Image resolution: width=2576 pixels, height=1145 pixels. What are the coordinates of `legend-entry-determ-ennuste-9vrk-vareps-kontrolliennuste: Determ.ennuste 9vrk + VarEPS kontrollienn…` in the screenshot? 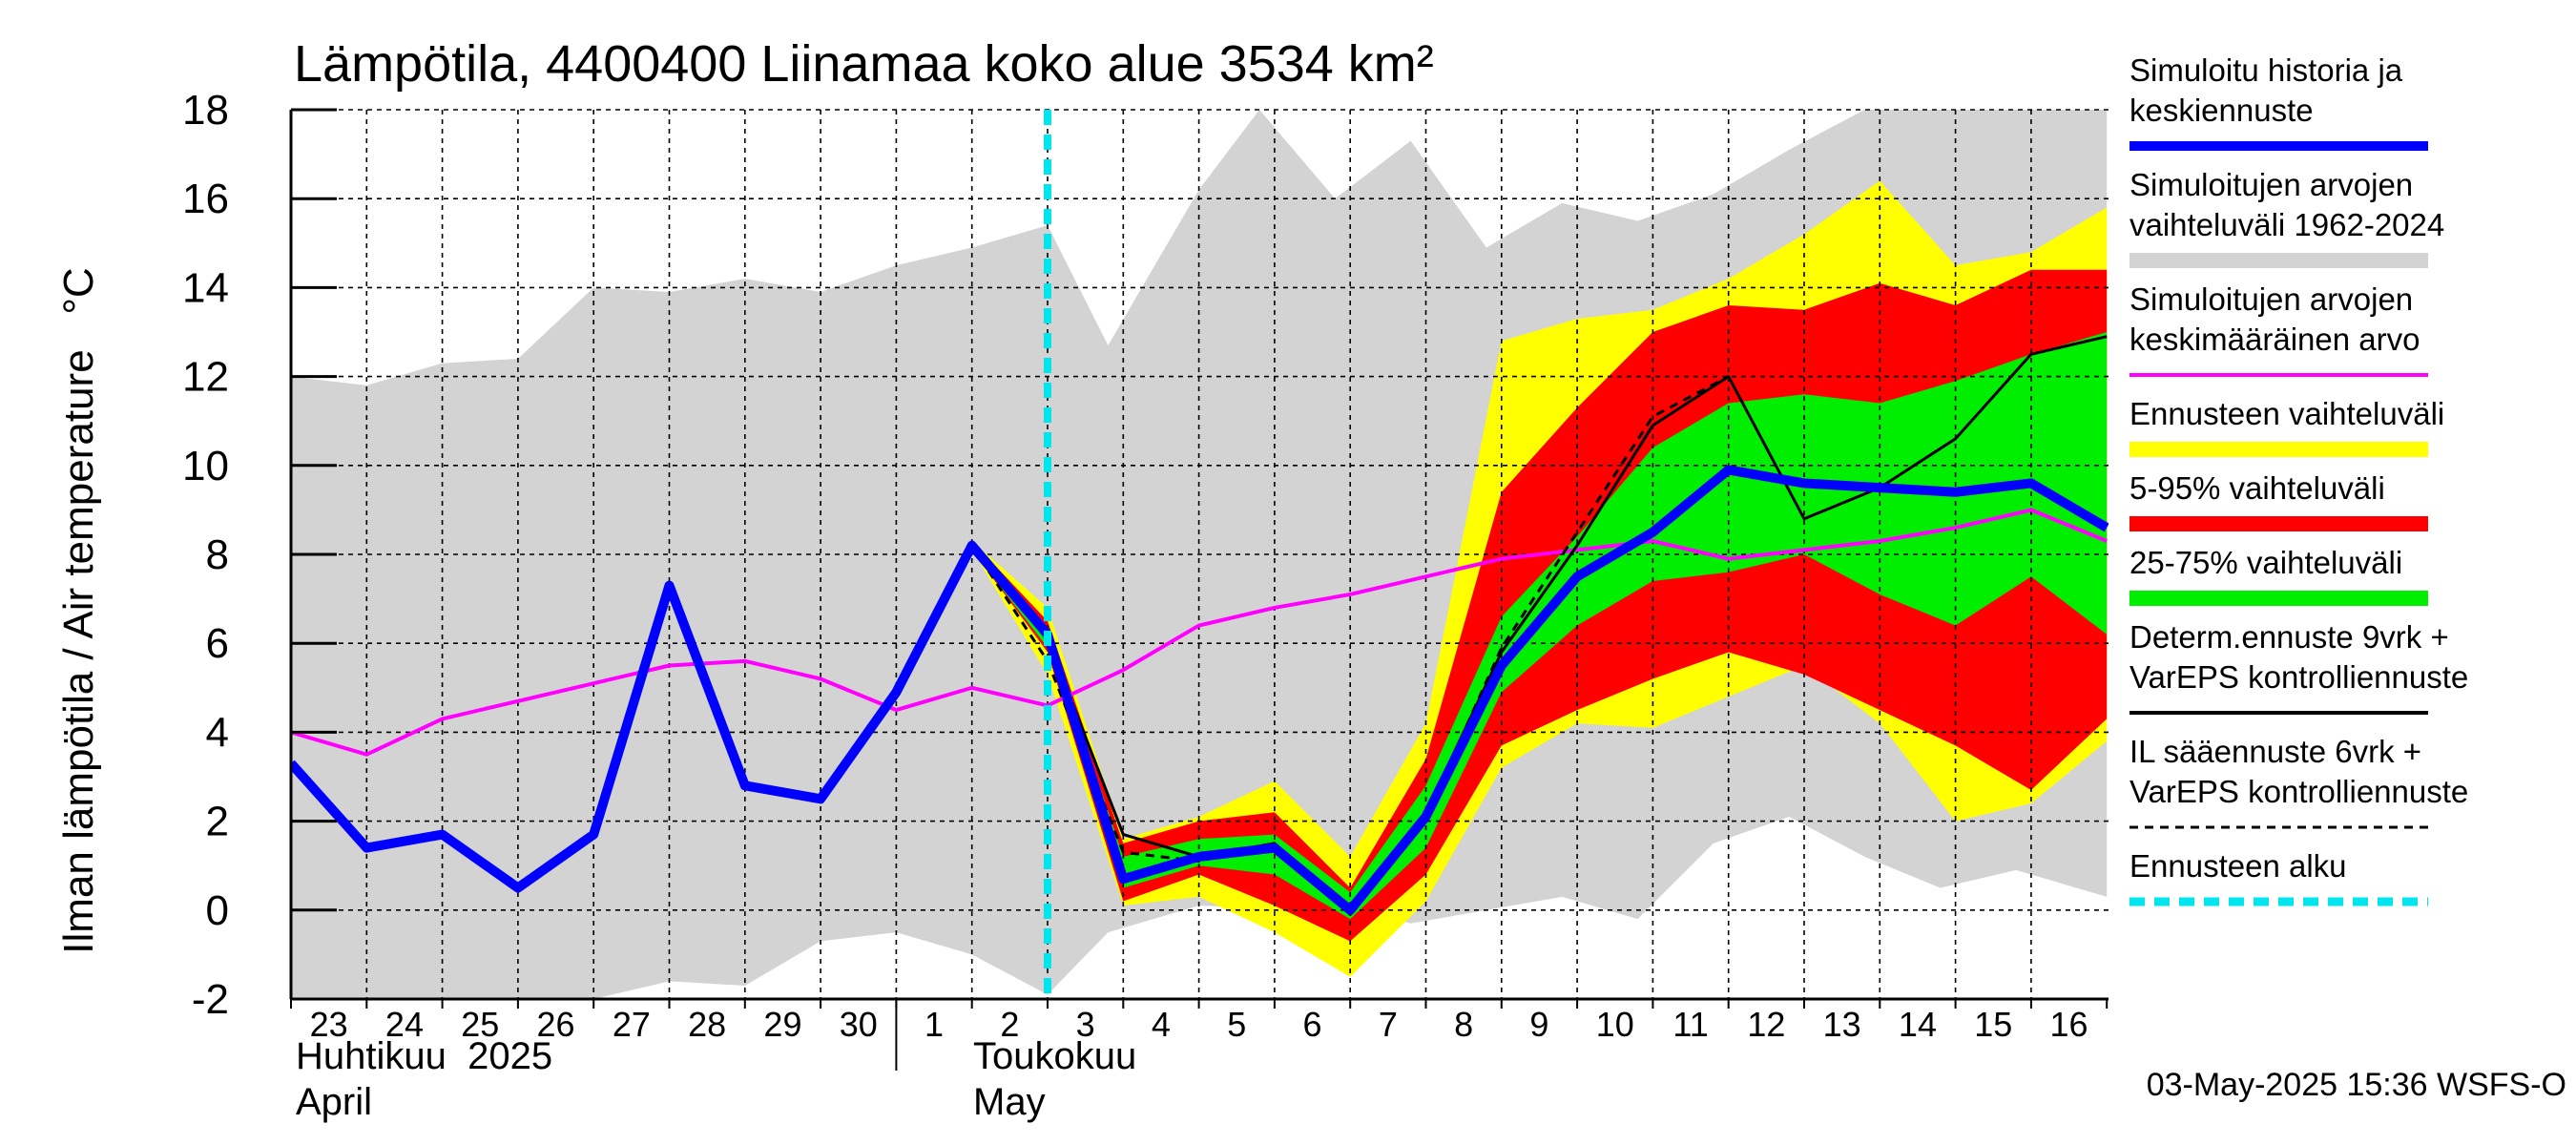 It's located at (2298, 667).